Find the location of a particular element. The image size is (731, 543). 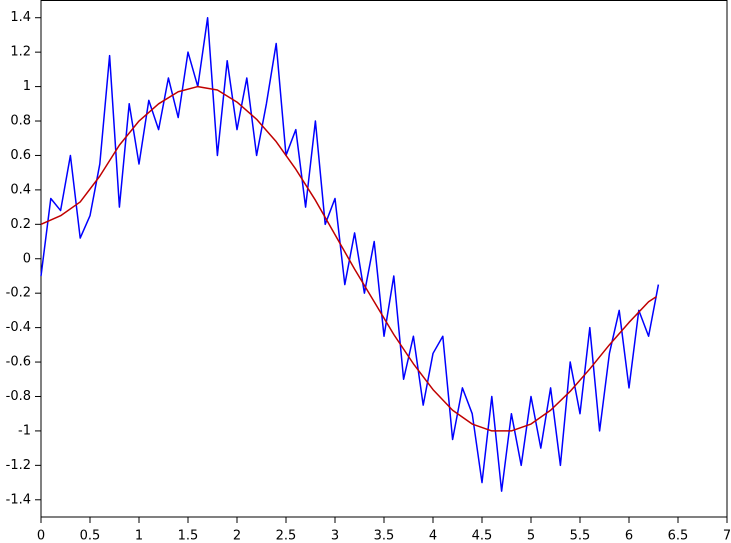

x-tick-label: 3.5 is located at coordinates (384, 536).